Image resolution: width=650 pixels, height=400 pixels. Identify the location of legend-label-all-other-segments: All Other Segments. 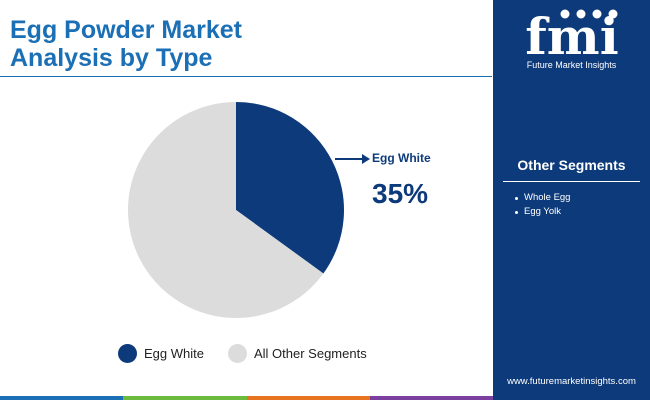
(310, 353).